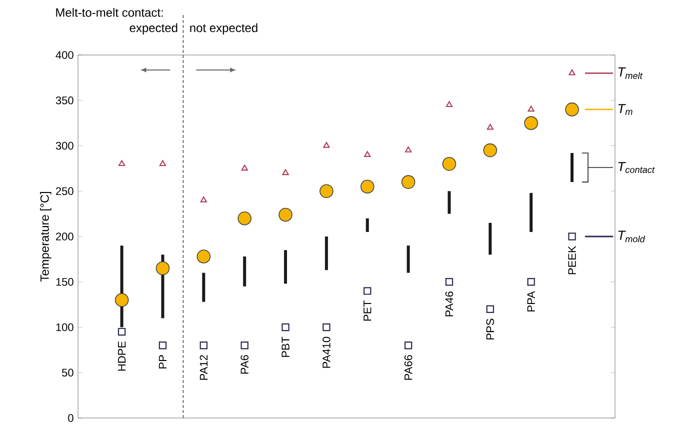 The width and height of the screenshot is (688, 429). Describe the element at coordinates (71, 418) in the screenshot. I see `y-tick-label: 0` at that location.